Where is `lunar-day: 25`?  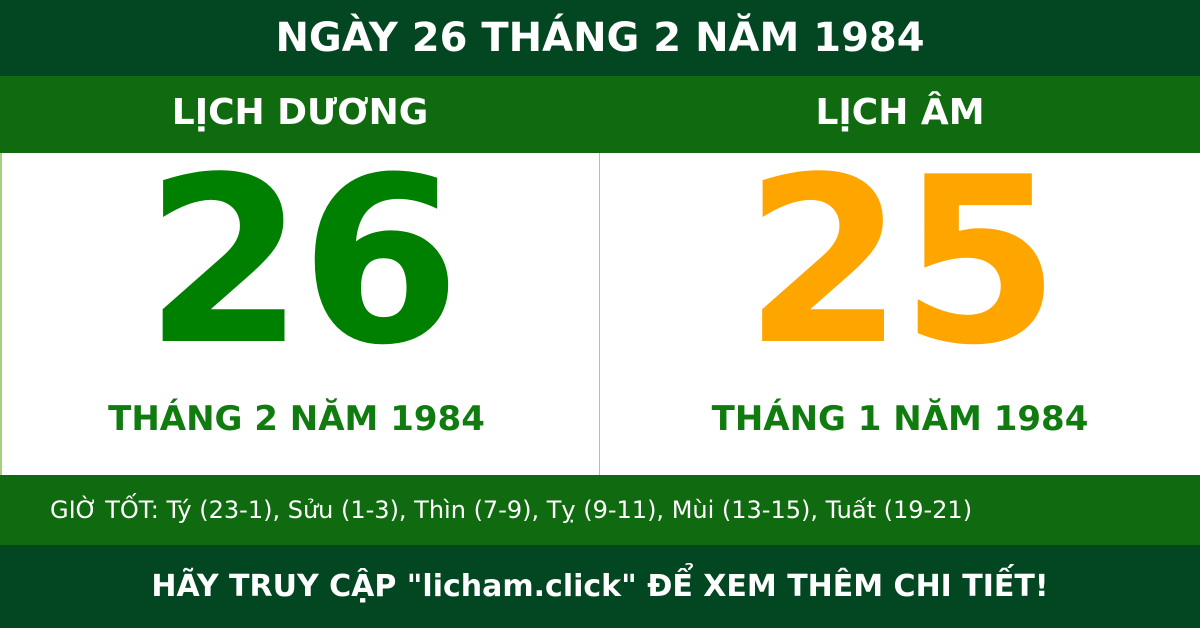
lunar-day: 25 is located at coordinates (901, 262).